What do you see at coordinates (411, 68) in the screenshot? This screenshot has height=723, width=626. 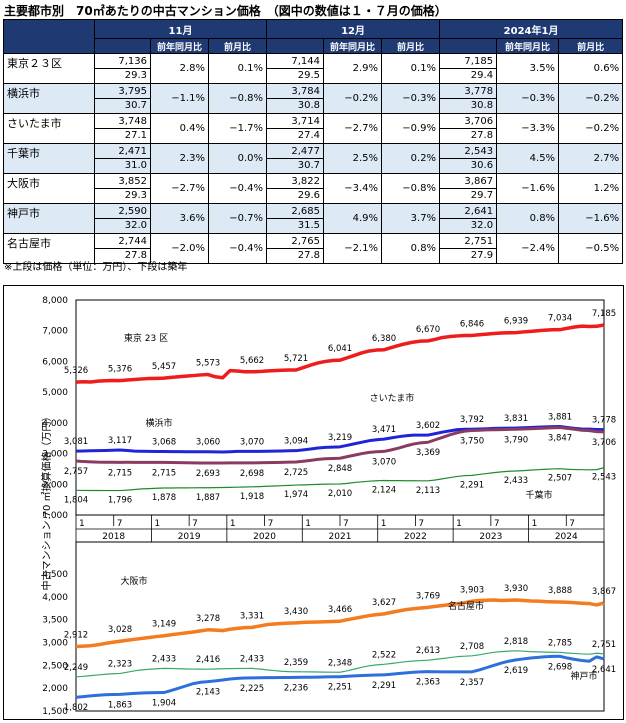 I see `mom-change: 0.1%` at bounding box center [411, 68].